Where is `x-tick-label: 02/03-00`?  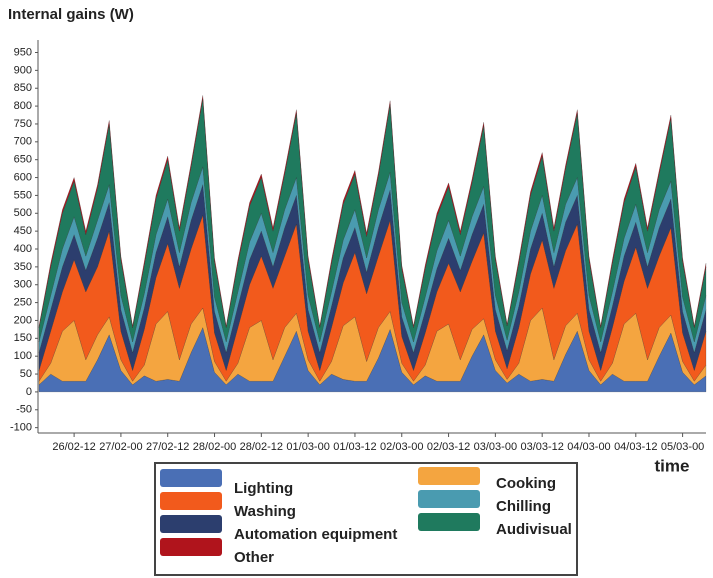 x-tick-label: 02/03-00 is located at coordinates (401, 447).